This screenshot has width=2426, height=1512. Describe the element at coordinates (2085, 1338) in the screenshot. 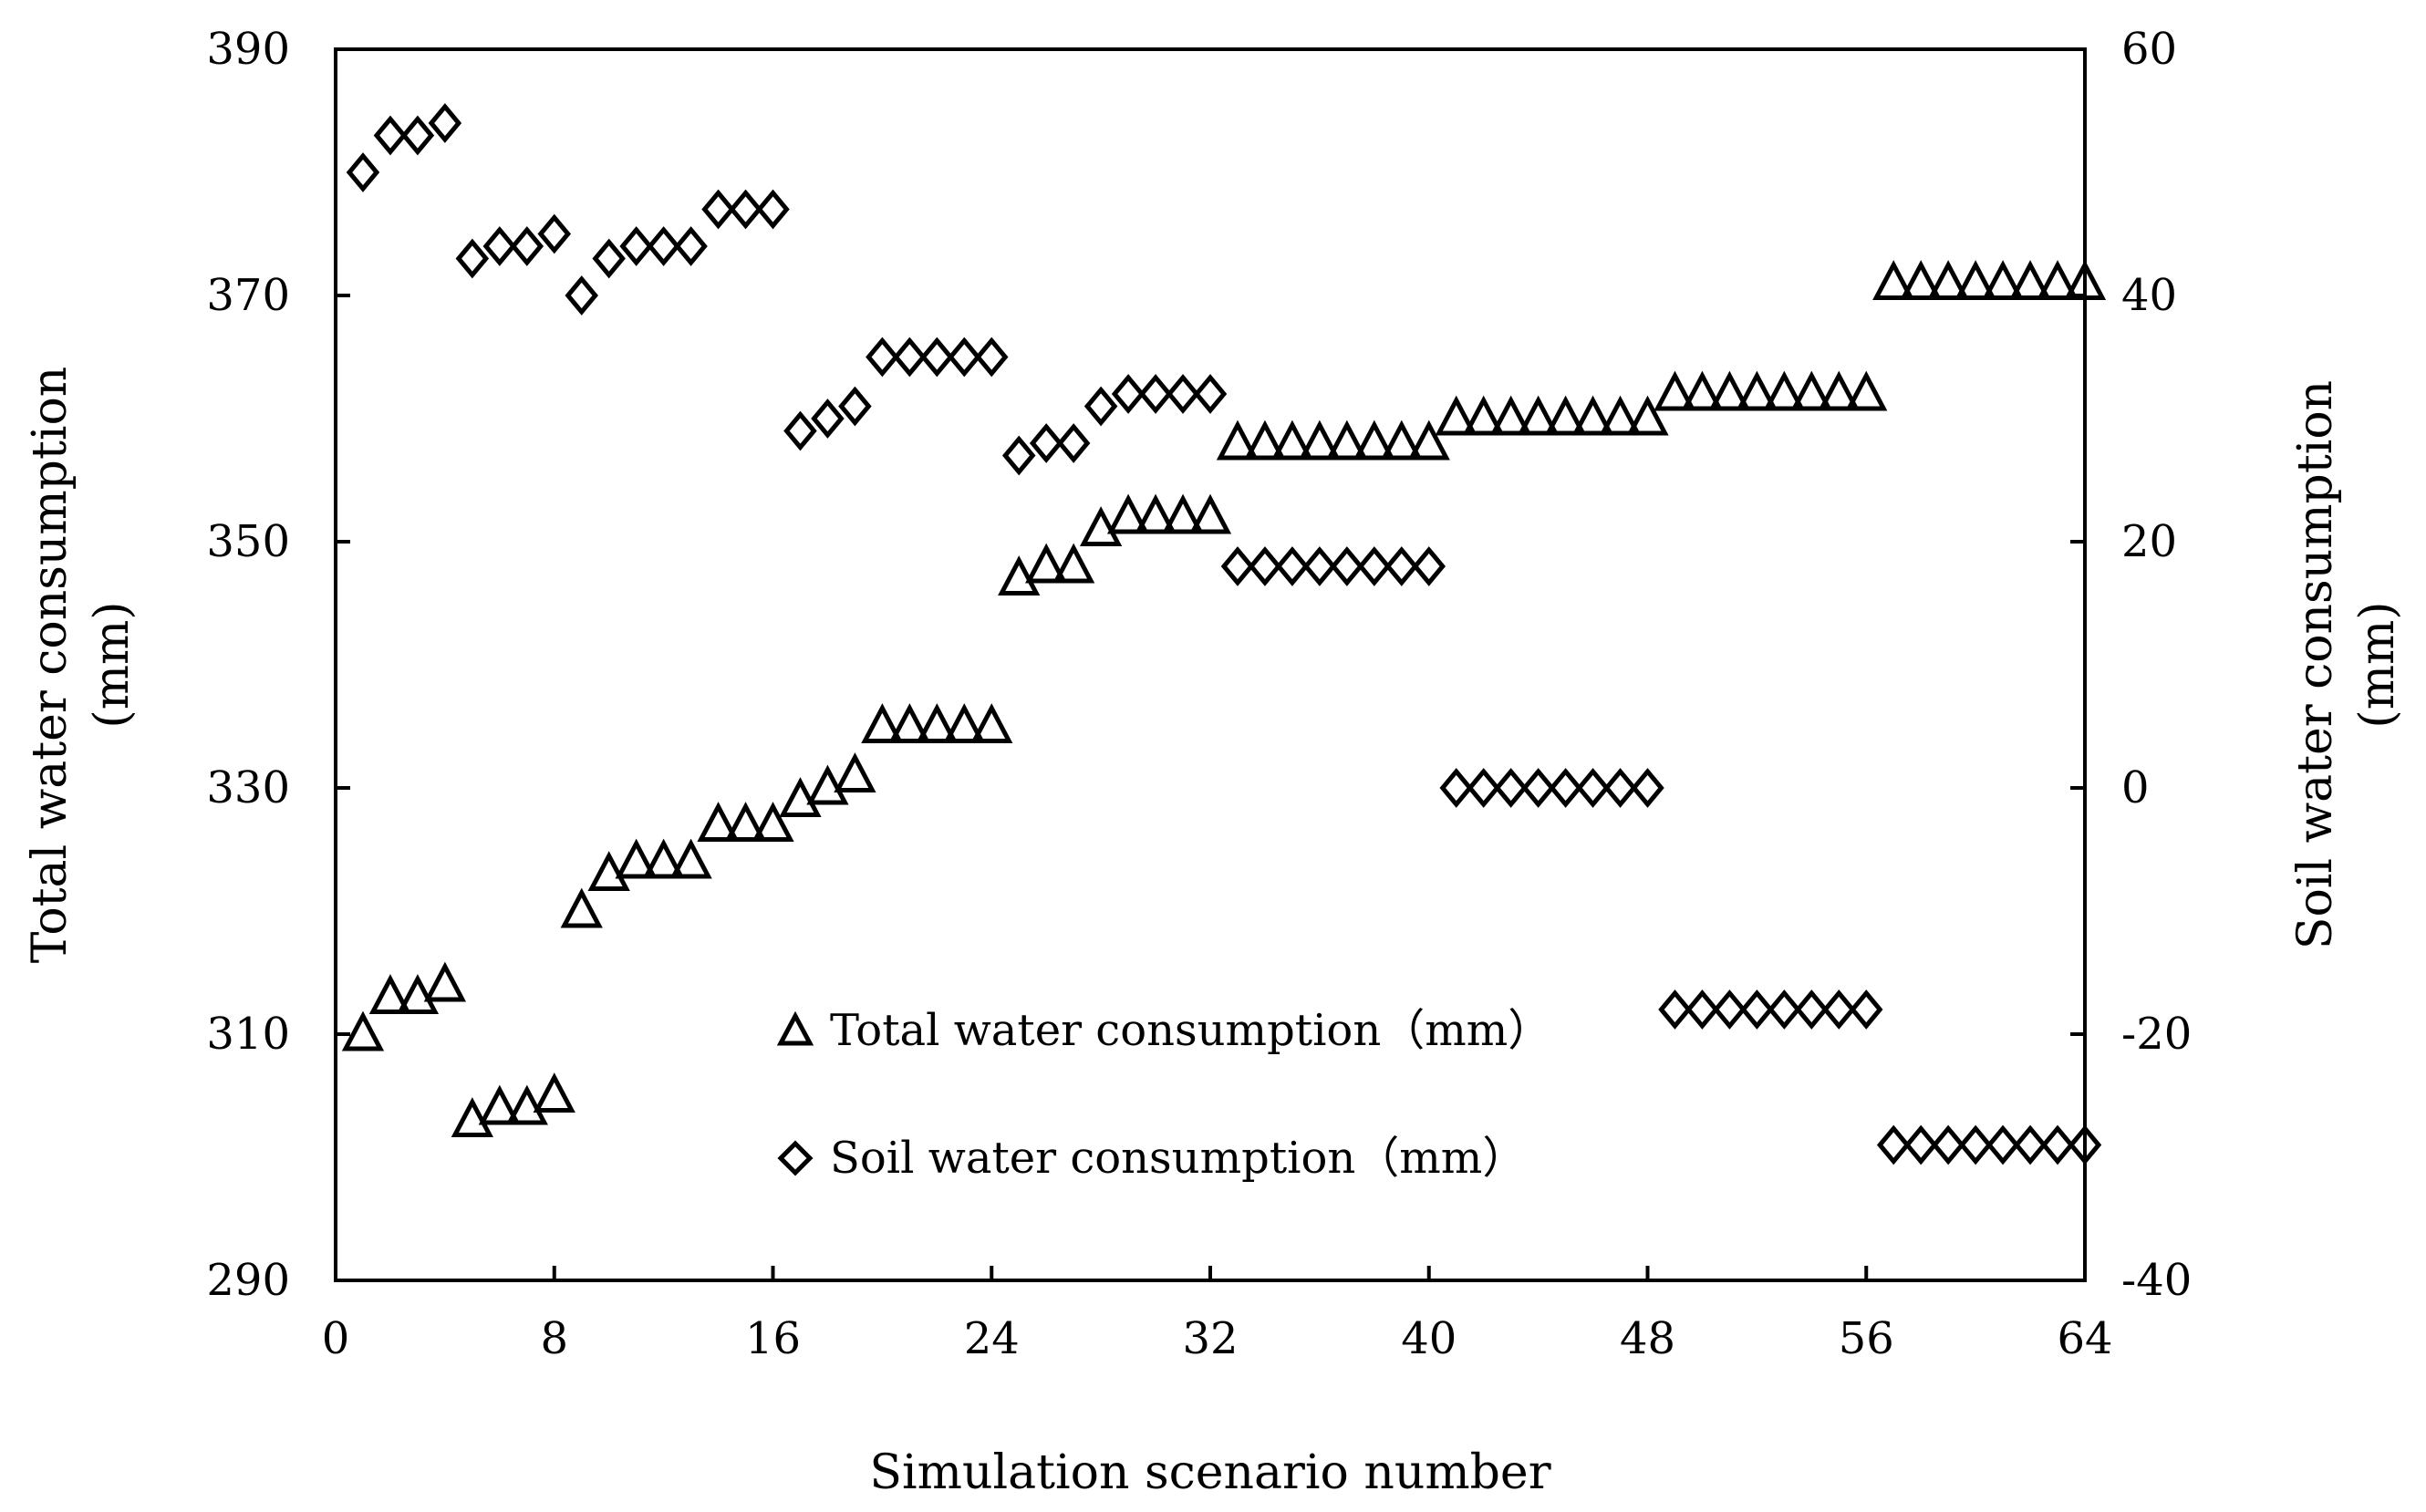

I see `x-tick-label: 64` at that location.